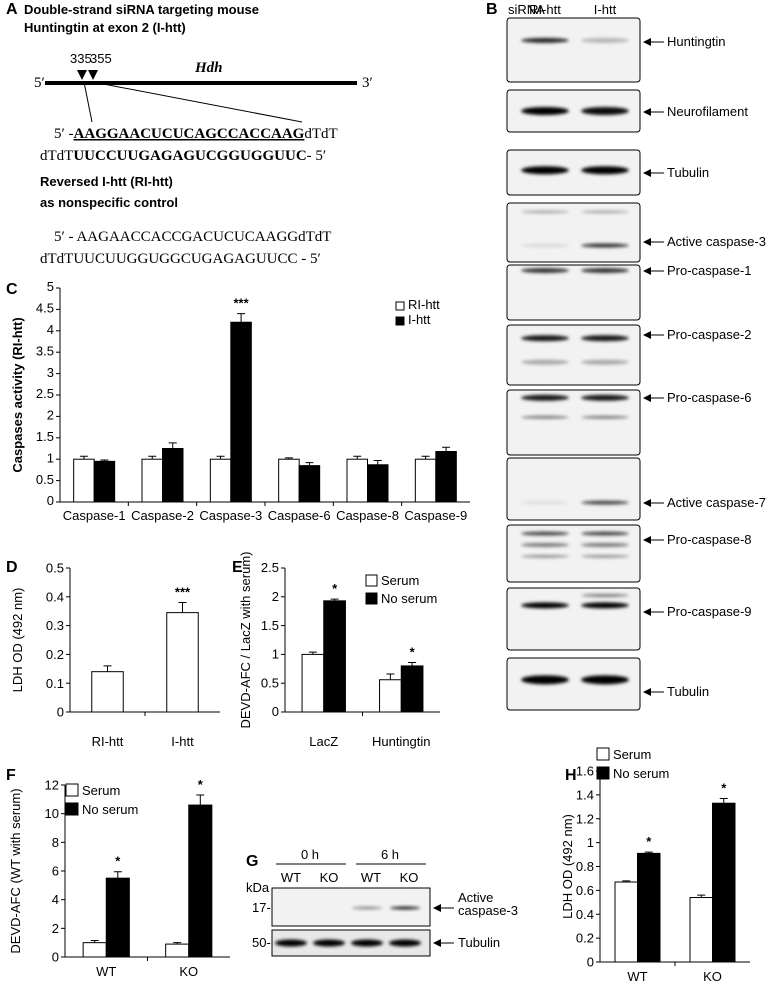 This screenshot has width=771, height=990. What do you see at coordinates (709, 397) in the screenshot?
I see `blot-label: Pro-caspase-6` at bounding box center [709, 397].